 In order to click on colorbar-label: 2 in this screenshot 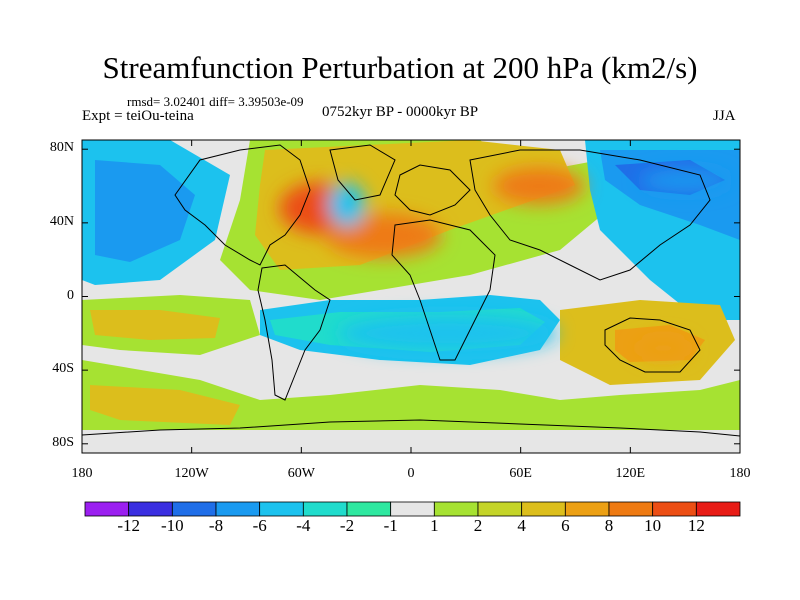, I will do `click(478, 525)`.